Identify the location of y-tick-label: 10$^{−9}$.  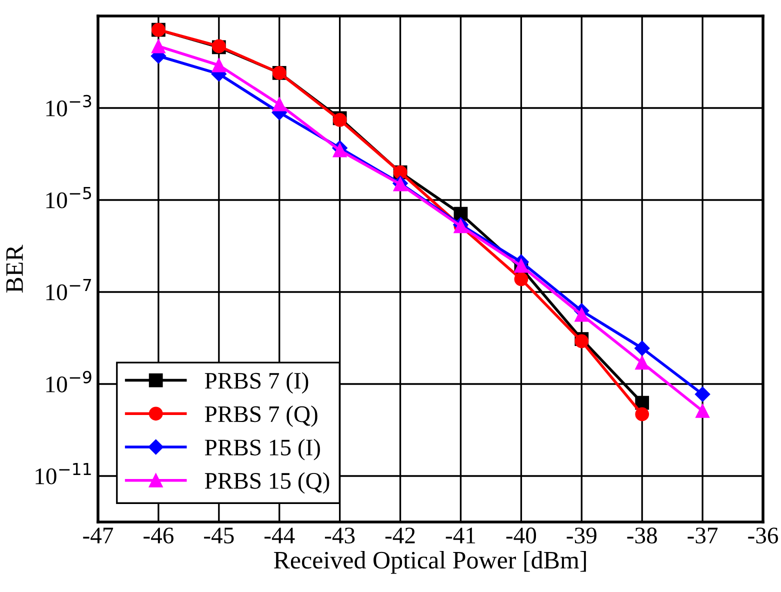
(69, 381).